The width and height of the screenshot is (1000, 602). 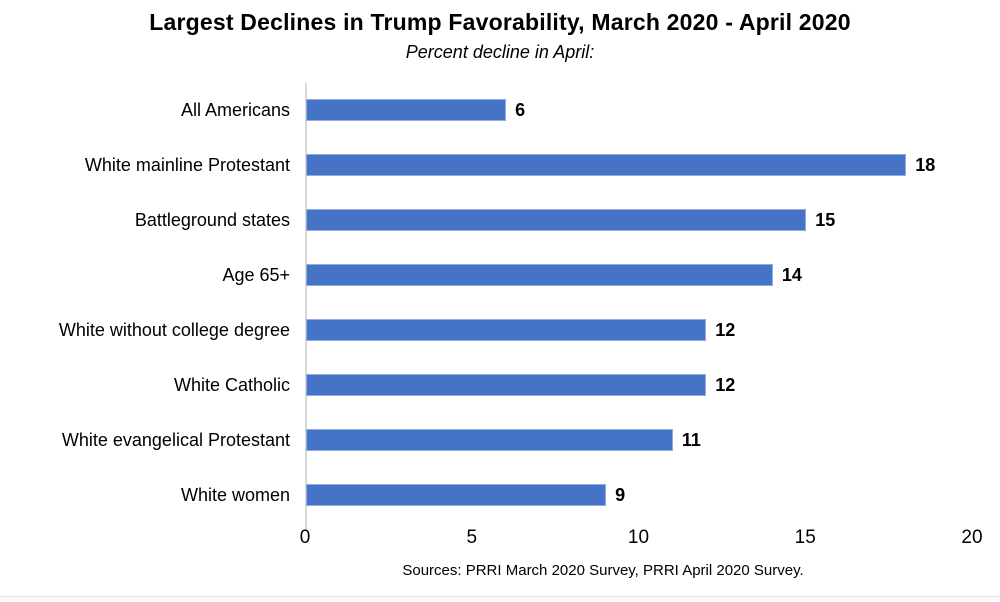 I want to click on bar-row: White evangelical Protestant 11, so click(x=500, y=440).